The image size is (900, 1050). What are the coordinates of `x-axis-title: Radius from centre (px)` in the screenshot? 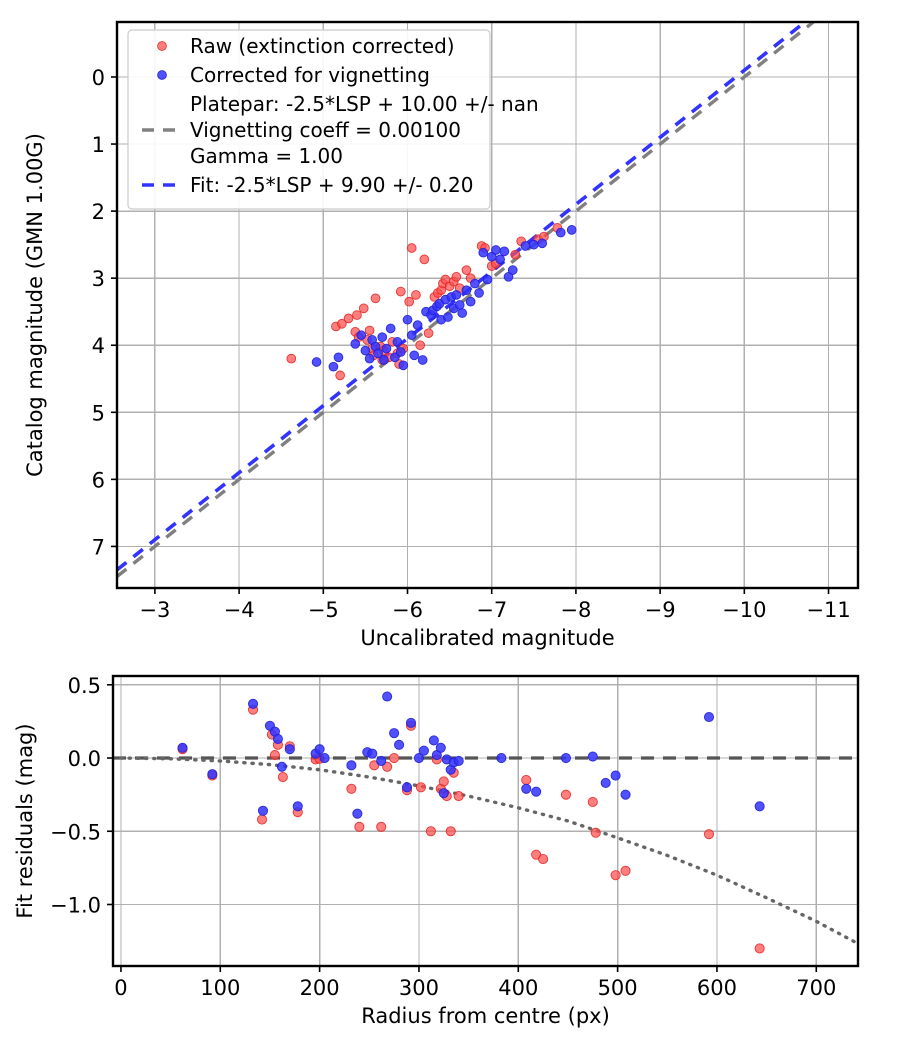 It's located at (485, 1016).